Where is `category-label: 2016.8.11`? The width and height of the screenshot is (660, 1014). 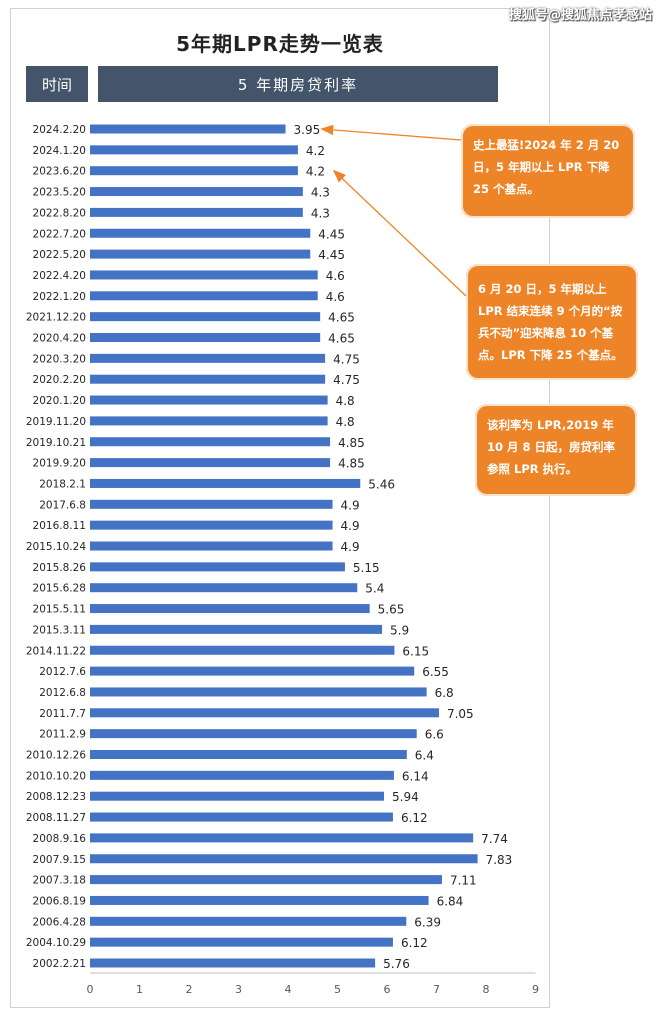
category-label: 2016.8.11 is located at coordinates (59, 526).